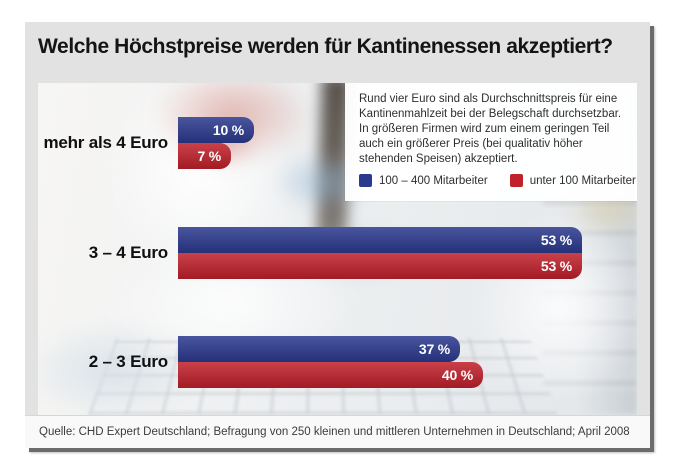 The height and width of the screenshot is (475, 674). What do you see at coordinates (105, 142) in the screenshot?
I see `category-label: mehr als 4 Euro` at bounding box center [105, 142].